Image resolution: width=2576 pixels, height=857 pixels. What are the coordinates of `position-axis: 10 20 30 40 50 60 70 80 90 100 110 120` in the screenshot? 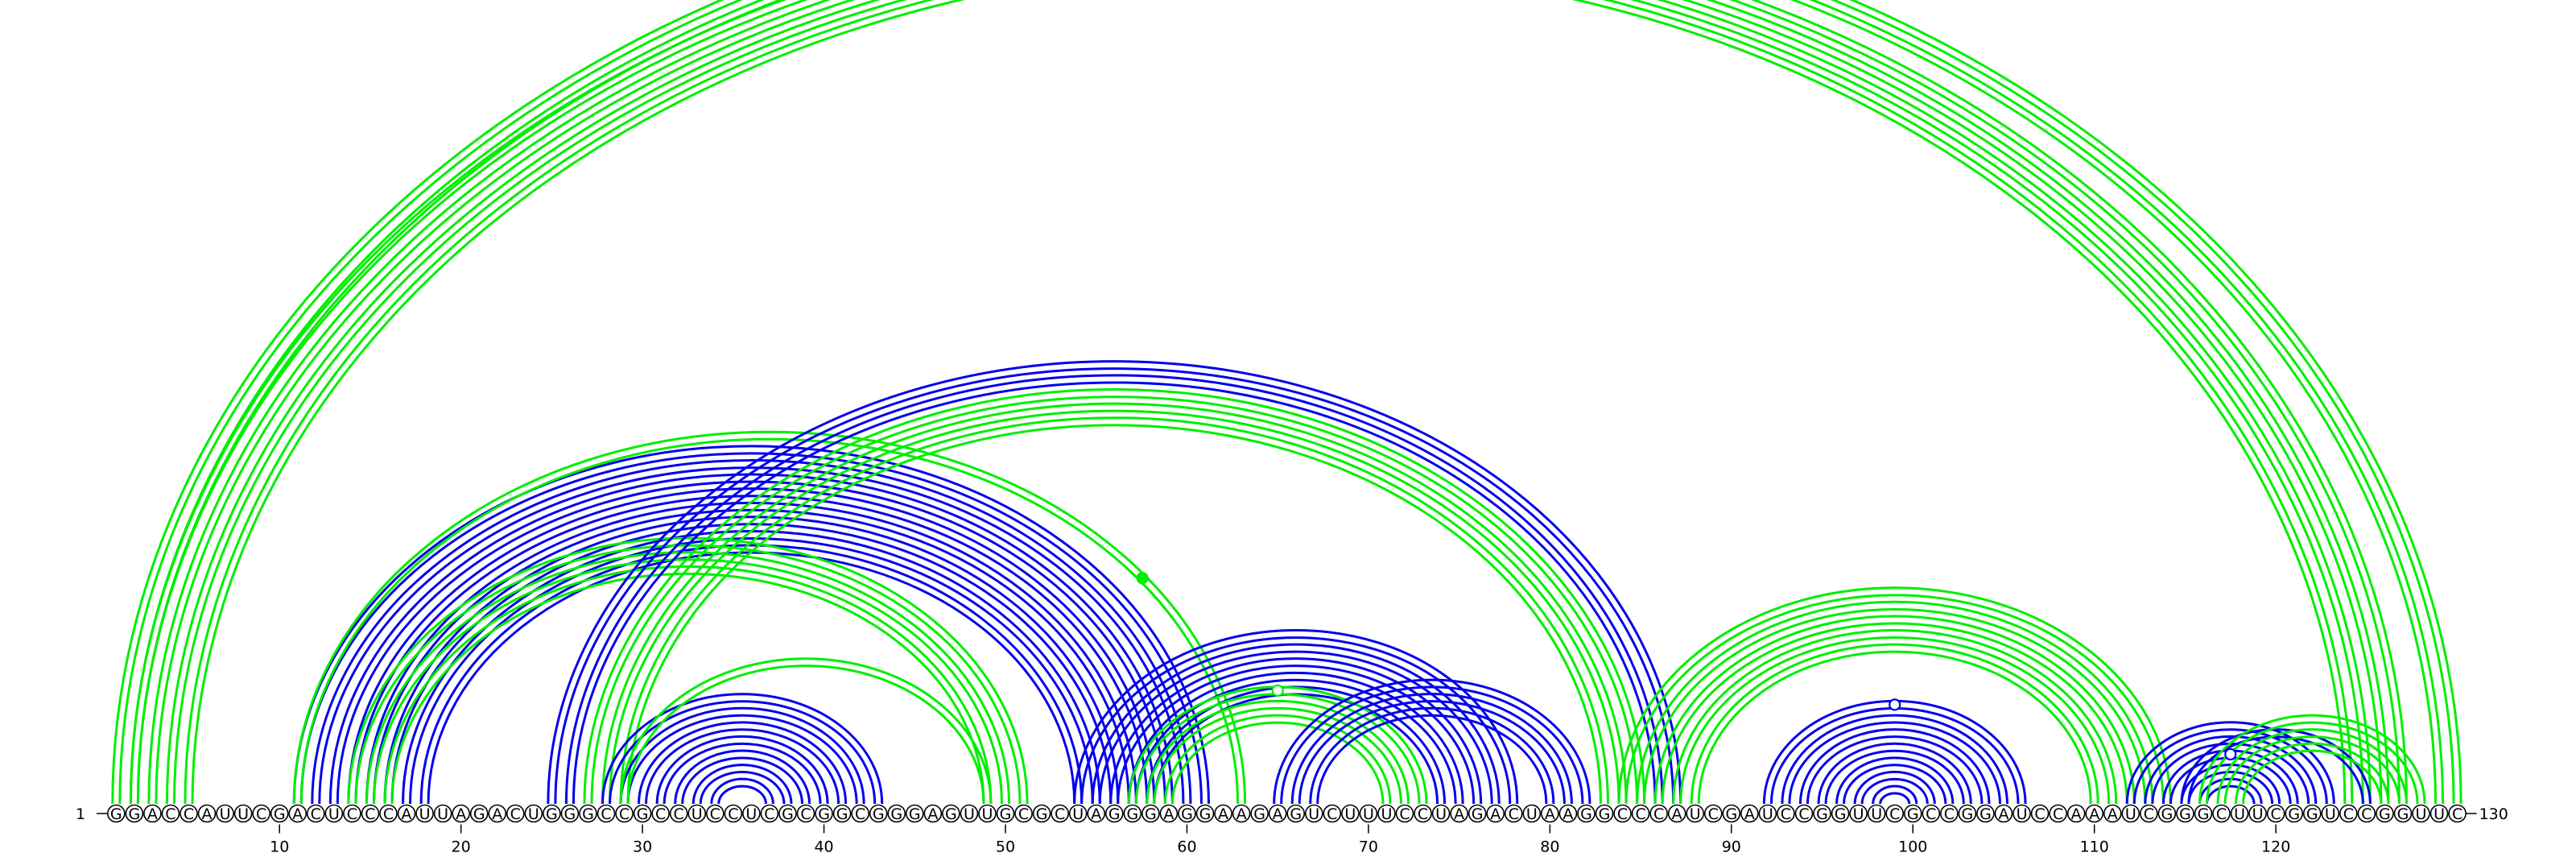 It's located at (1280, 840).